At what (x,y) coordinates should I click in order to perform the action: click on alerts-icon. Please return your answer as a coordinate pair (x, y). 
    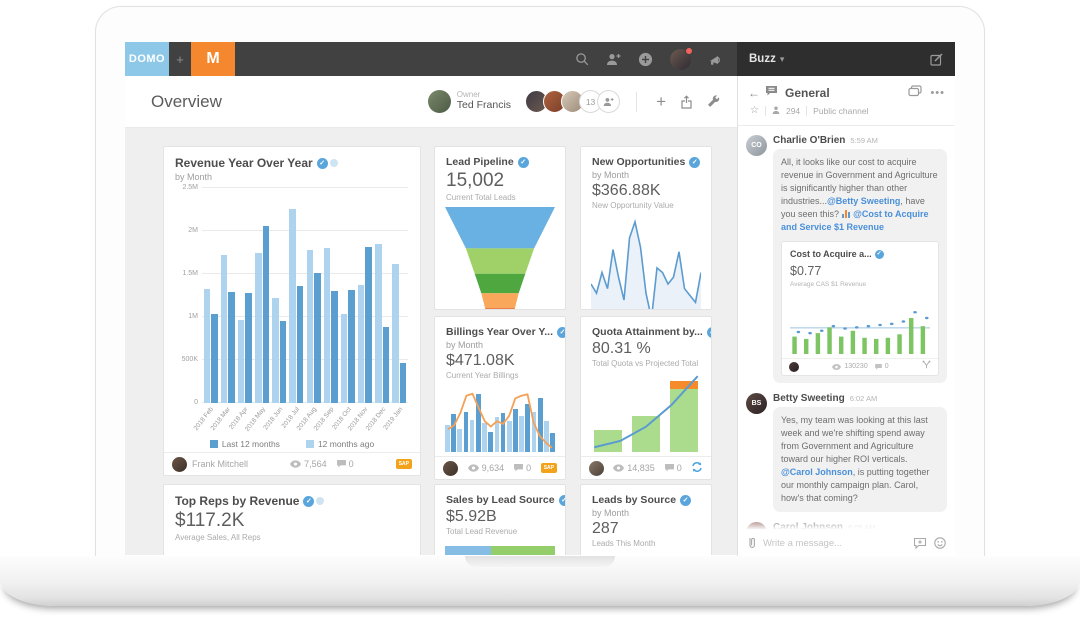
    Looking at the image, I should click on (715, 59).